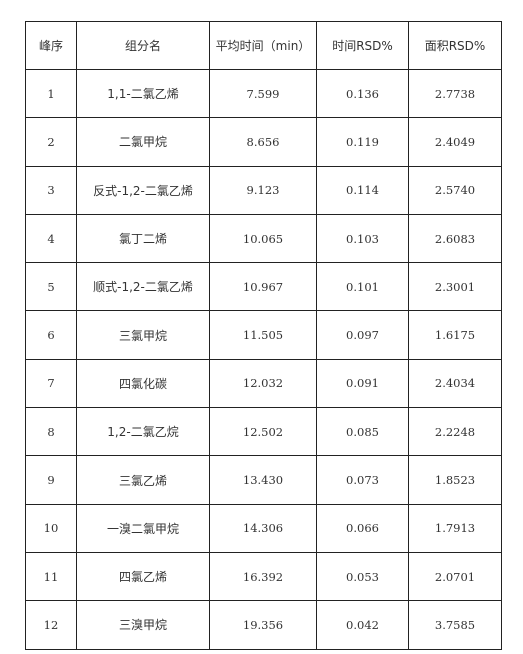  I want to click on cell-time-rsd: 0.101, so click(362, 287).